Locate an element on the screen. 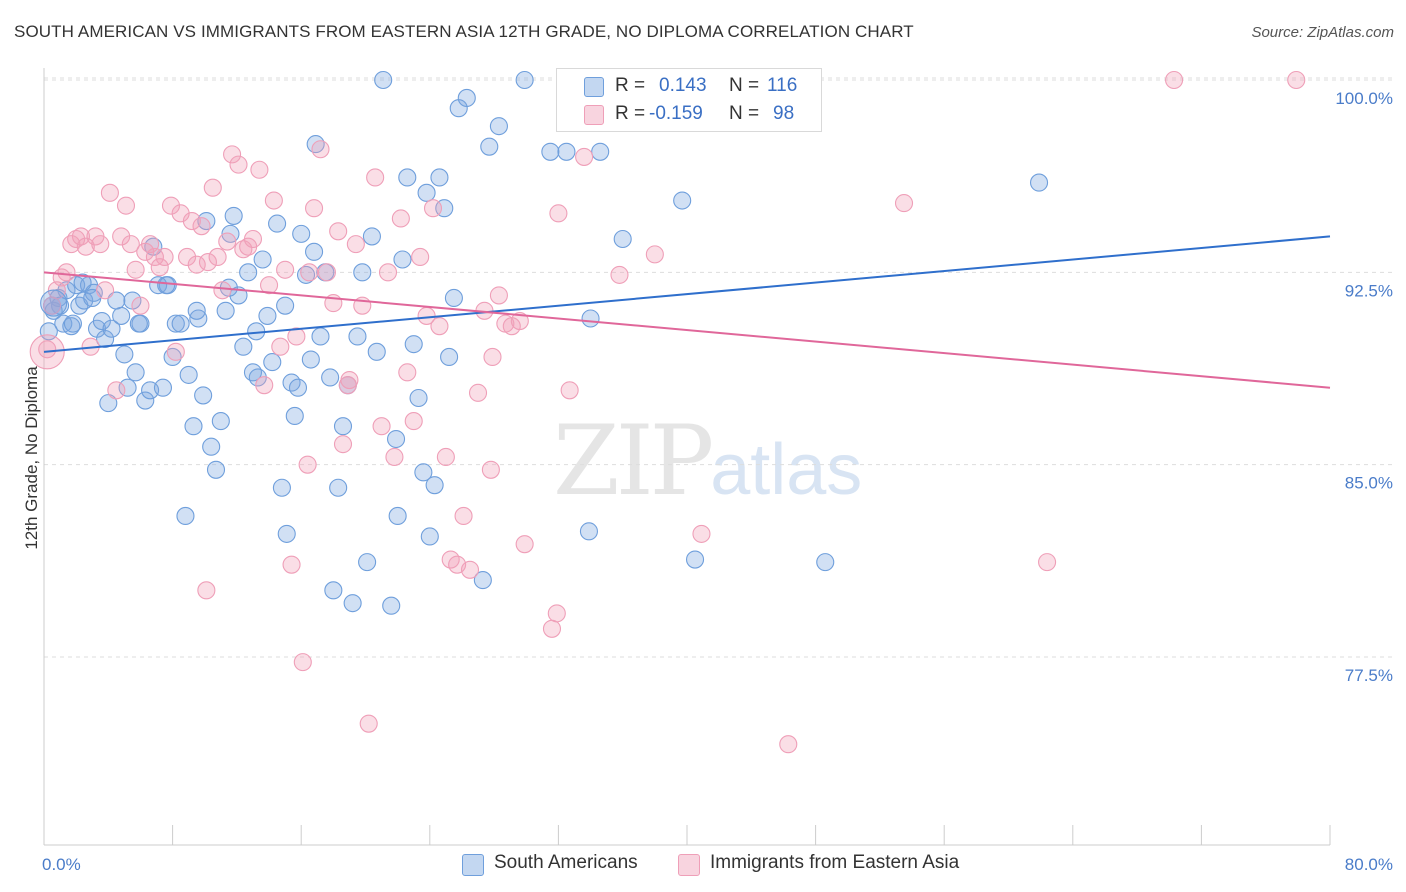  y-tick-label: 77.5% is located at coordinates (1369, 675).